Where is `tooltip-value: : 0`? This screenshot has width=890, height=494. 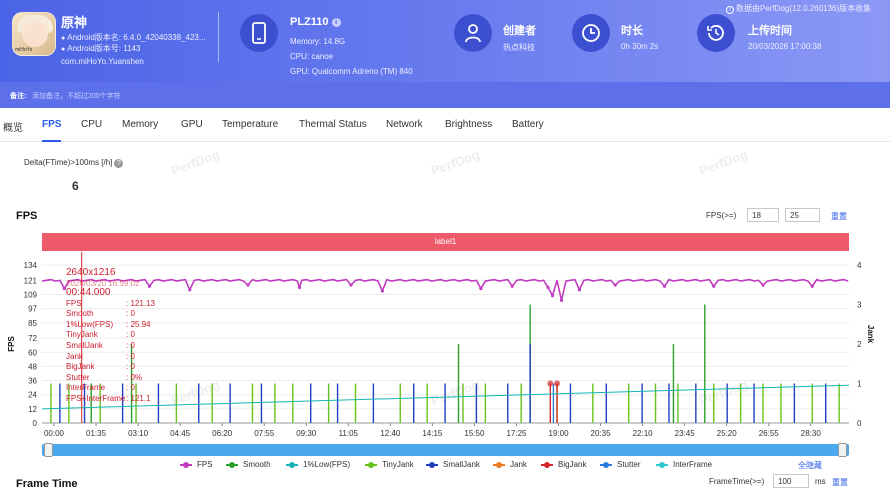 tooltip-value: : 0 is located at coordinates (130, 335).